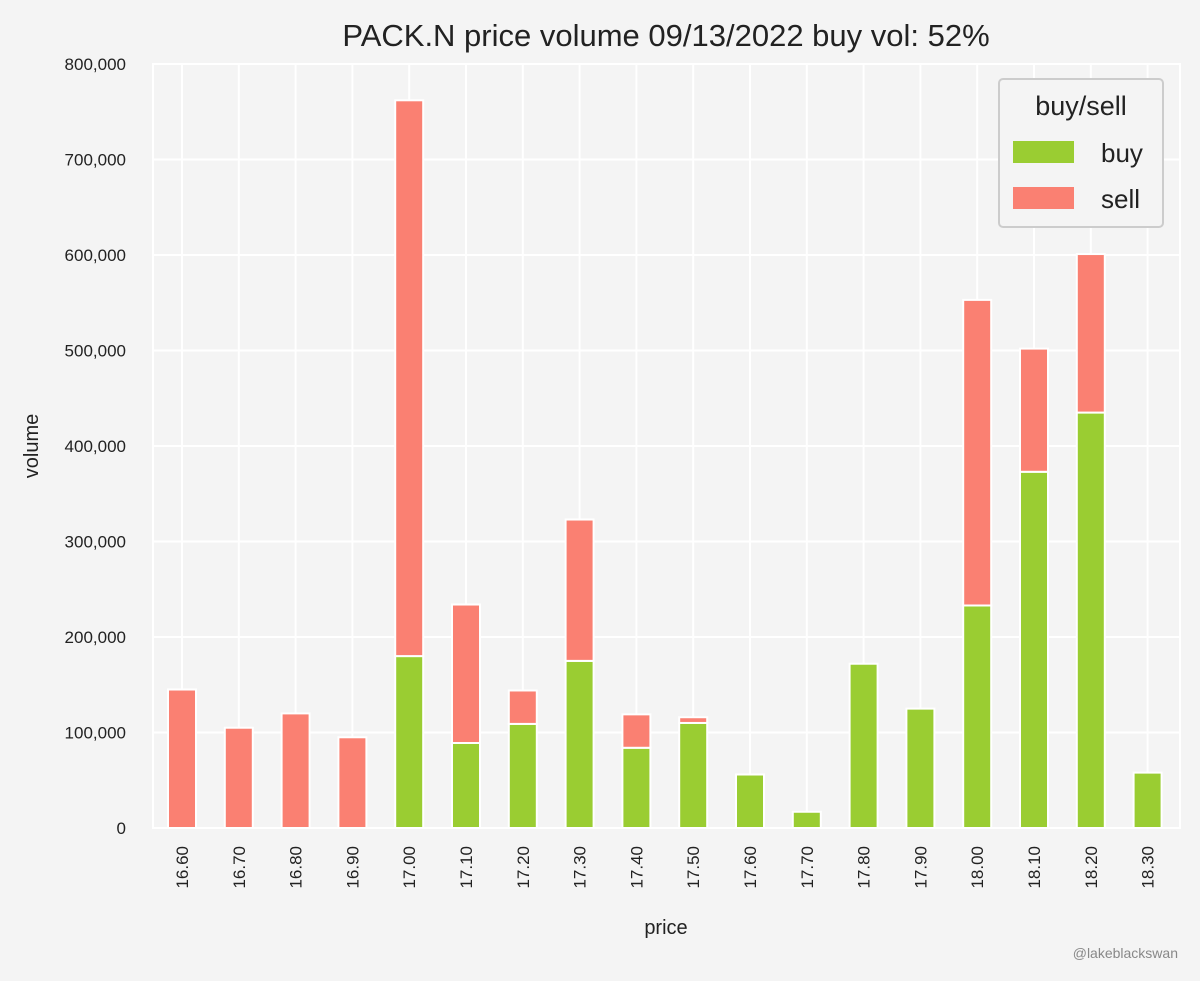 This screenshot has height=981, width=1200. What do you see at coordinates (182, 867) in the screenshot?
I see `x-tick-label: 16.60` at bounding box center [182, 867].